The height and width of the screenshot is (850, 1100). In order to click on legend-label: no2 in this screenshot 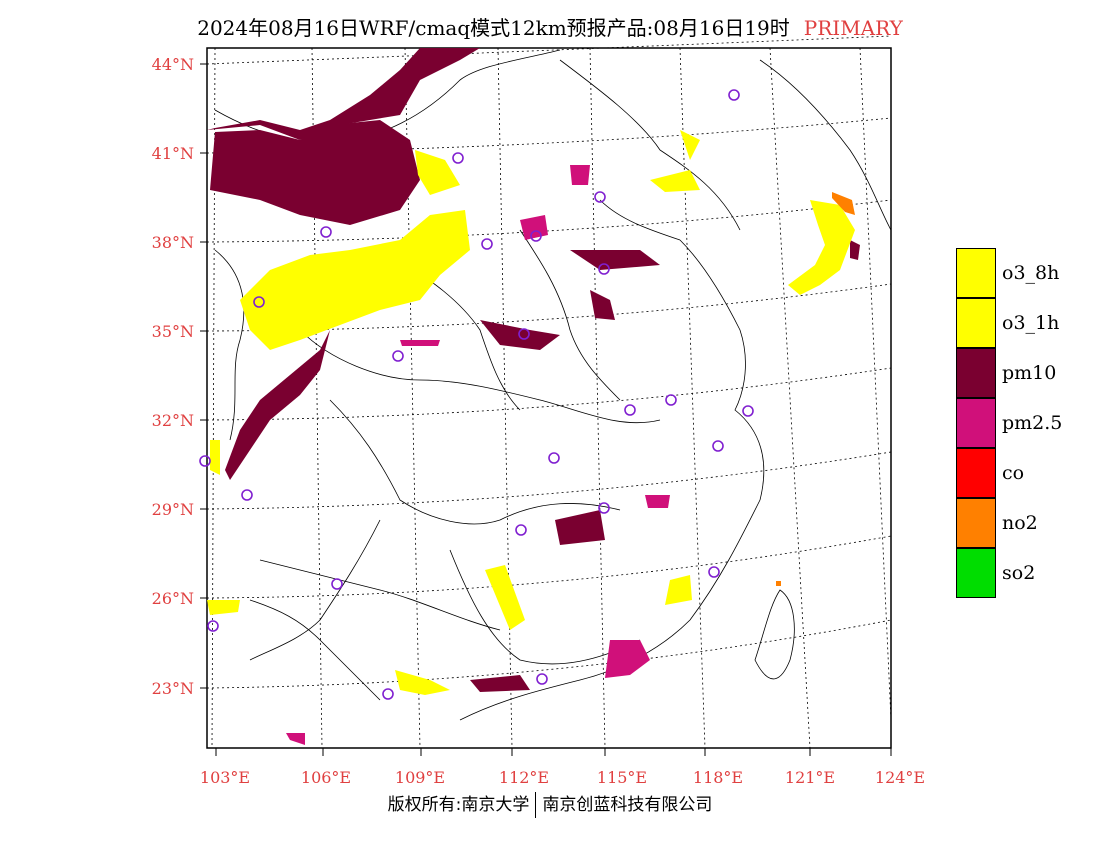, I will do `click(1020, 523)`.